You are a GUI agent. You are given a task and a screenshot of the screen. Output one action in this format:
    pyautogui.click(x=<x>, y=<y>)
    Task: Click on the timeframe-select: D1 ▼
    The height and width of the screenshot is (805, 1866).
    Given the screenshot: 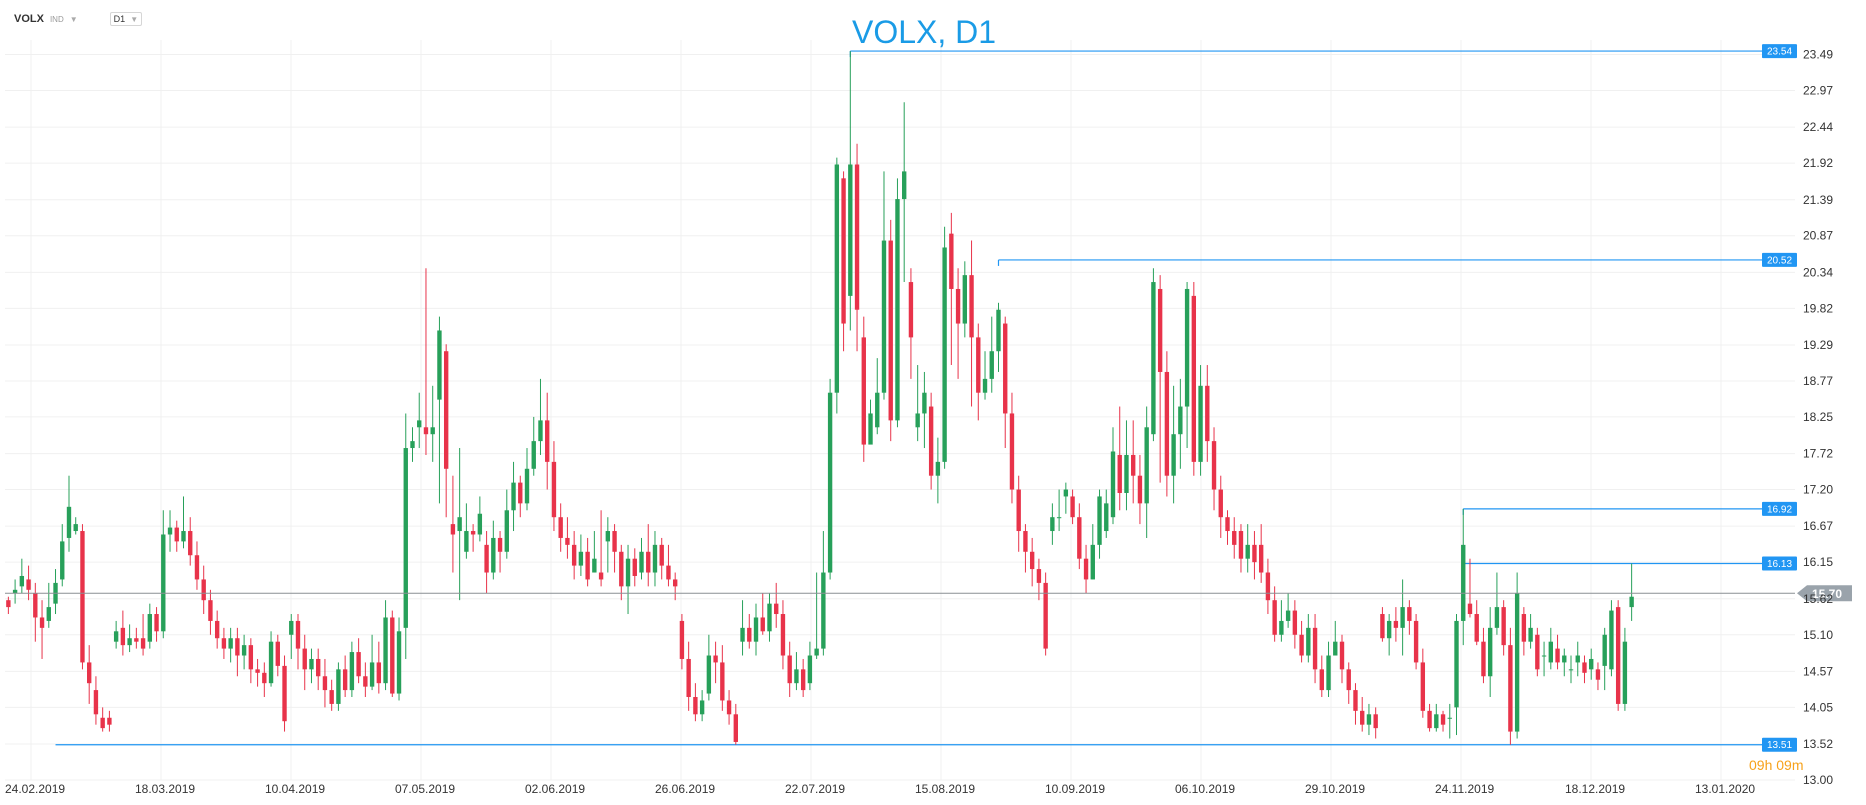 What is the action you would take?
    pyautogui.click(x=126, y=19)
    